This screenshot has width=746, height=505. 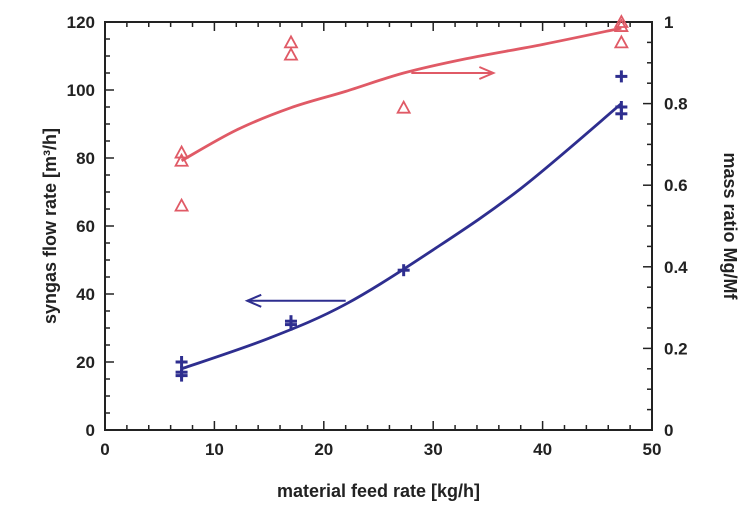 What do you see at coordinates (668, 430) in the screenshot?
I see `y-right-tick-label: 0` at bounding box center [668, 430].